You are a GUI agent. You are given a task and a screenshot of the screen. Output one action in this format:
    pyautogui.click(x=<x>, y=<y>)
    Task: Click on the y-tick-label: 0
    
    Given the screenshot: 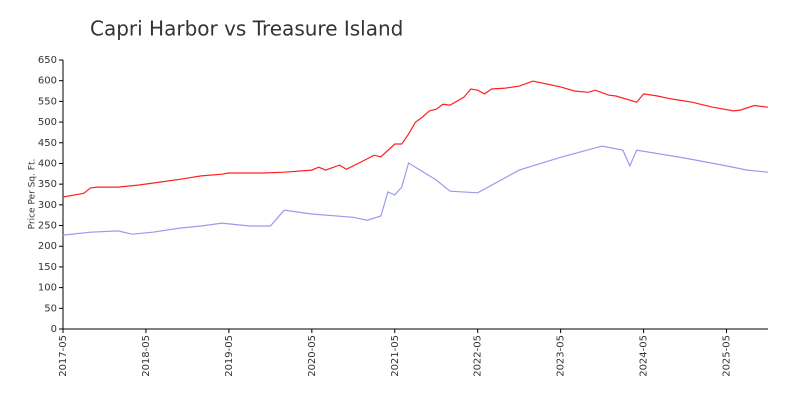 What is the action you would take?
    pyautogui.click(x=54, y=329)
    